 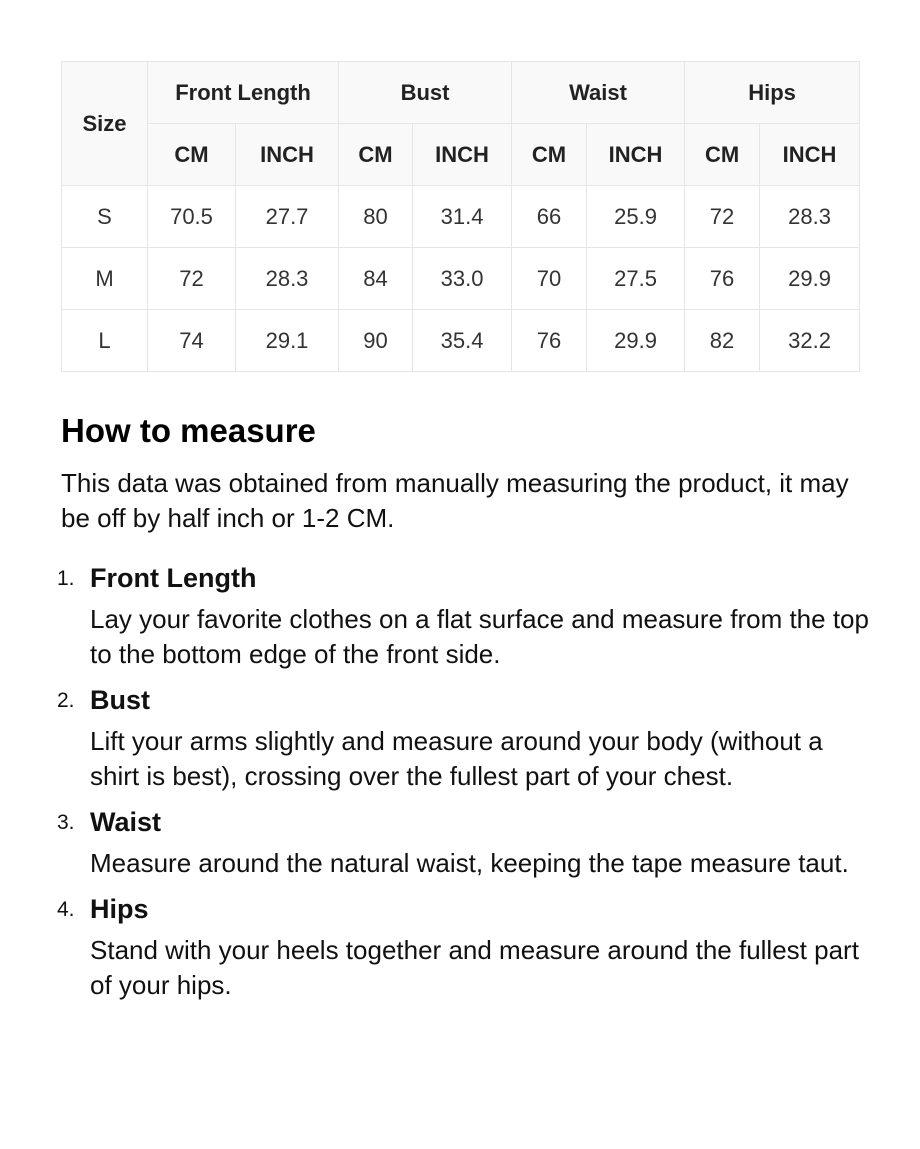 What do you see at coordinates (119, 909) in the screenshot?
I see `step-title: Hips` at bounding box center [119, 909].